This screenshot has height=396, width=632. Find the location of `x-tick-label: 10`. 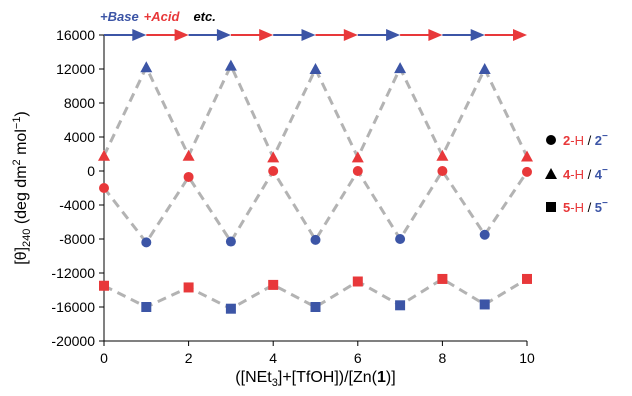

x-tick-label: 10 is located at coordinates (527, 358).